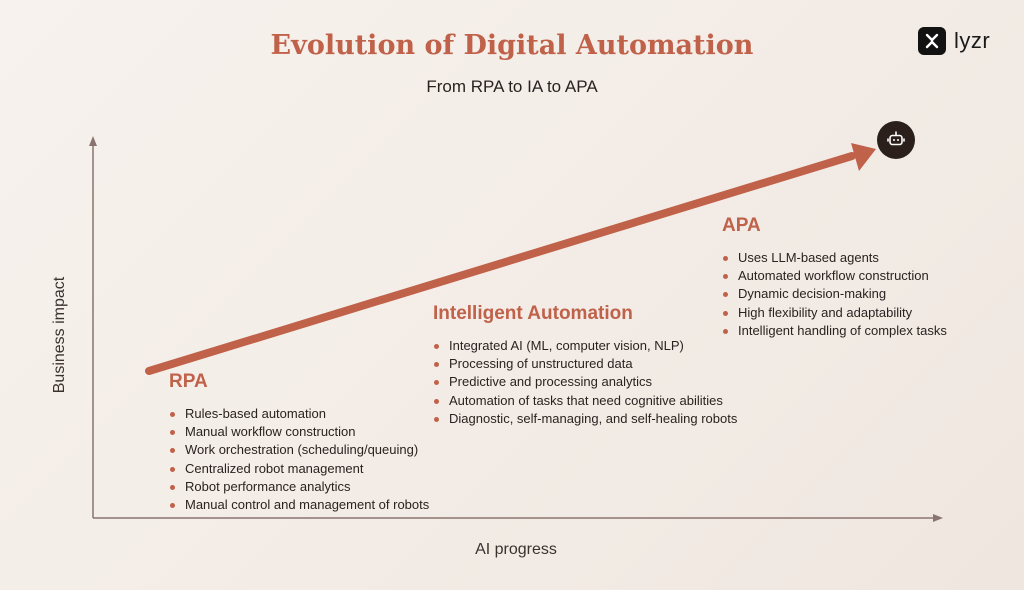 This screenshot has width=1024, height=590. Describe the element at coordinates (518, 518) in the screenshot. I see `x-axis` at that location.